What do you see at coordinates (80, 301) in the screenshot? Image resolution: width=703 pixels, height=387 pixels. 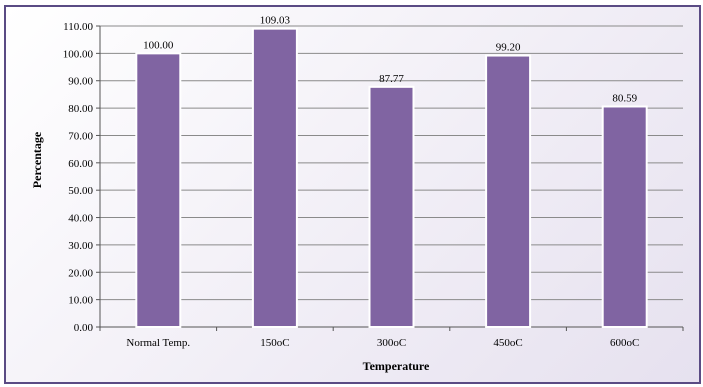 I see `y-tick-label: 10.00` at bounding box center [80, 301].